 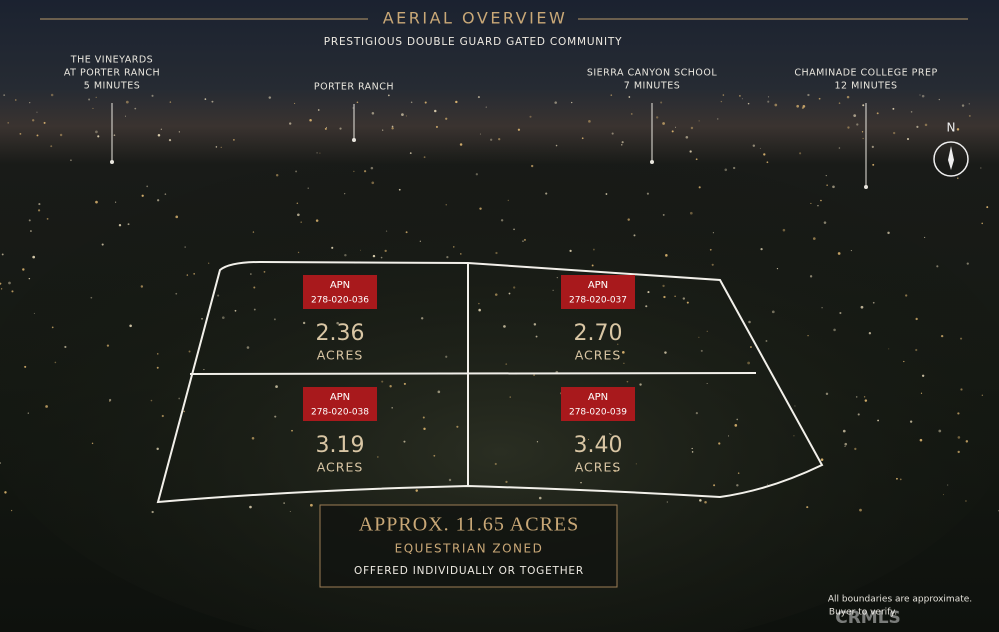 I want to click on compass-needle, so click(x=951, y=158).